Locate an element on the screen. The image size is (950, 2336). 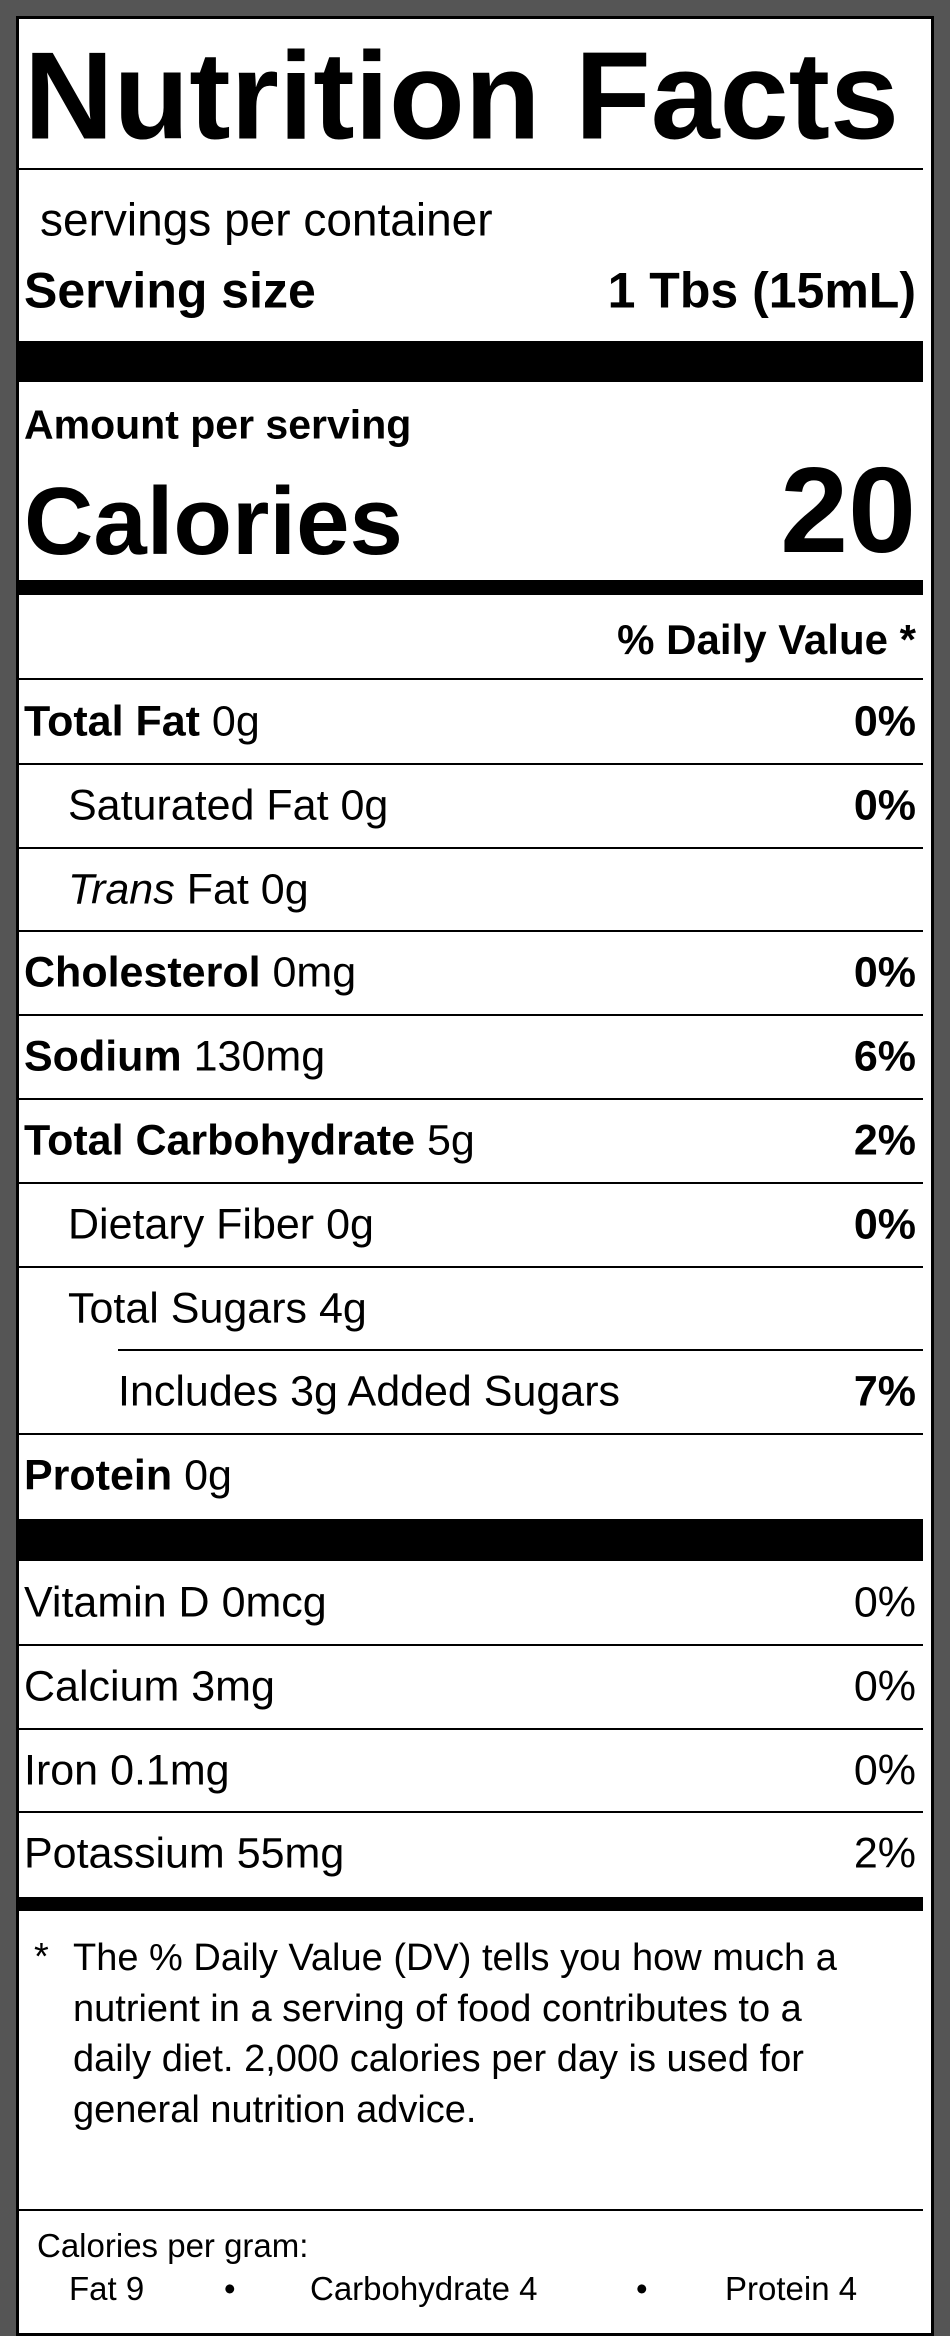
nutrient-amount: 4g is located at coordinates (342, 1307).